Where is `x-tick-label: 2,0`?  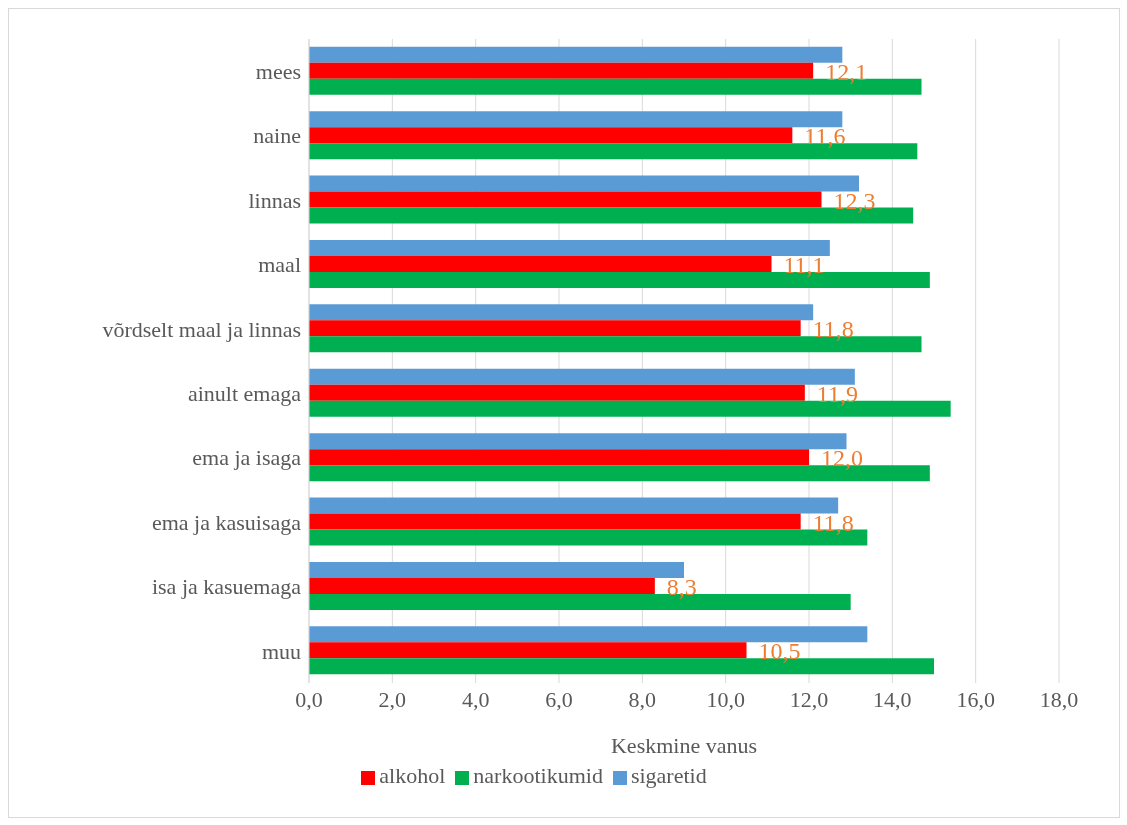
x-tick-label: 2,0 is located at coordinates (392, 699).